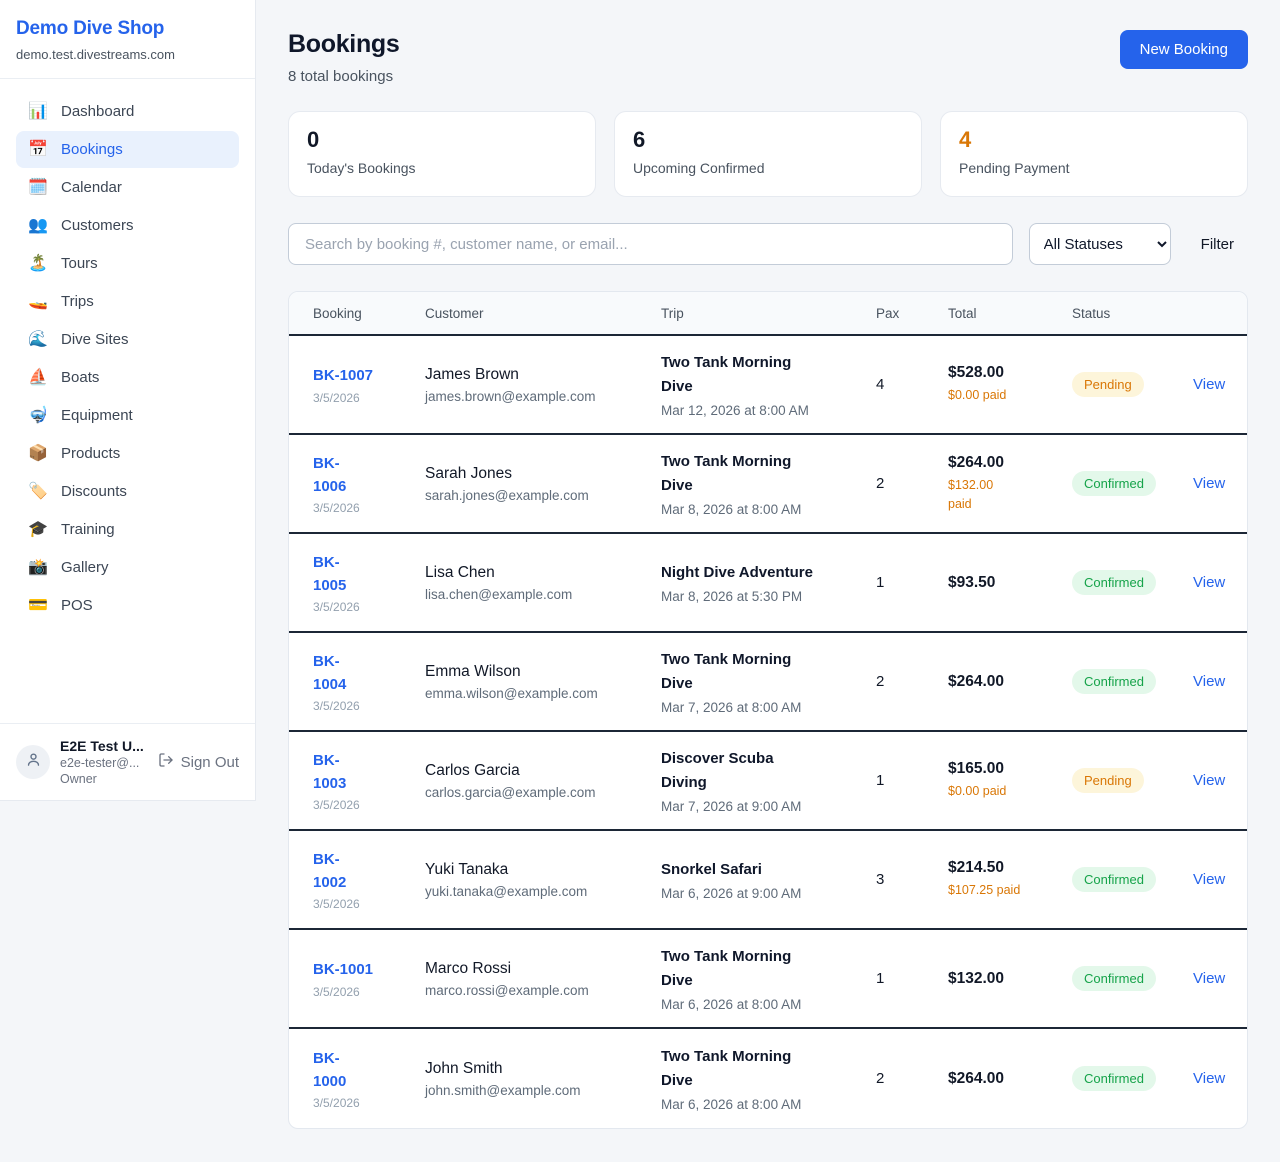 Image resolution: width=1280 pixels, height=1162 pixels. I want to click on customer-cell: James Brown james.brown@example.com, so click(543, 385).